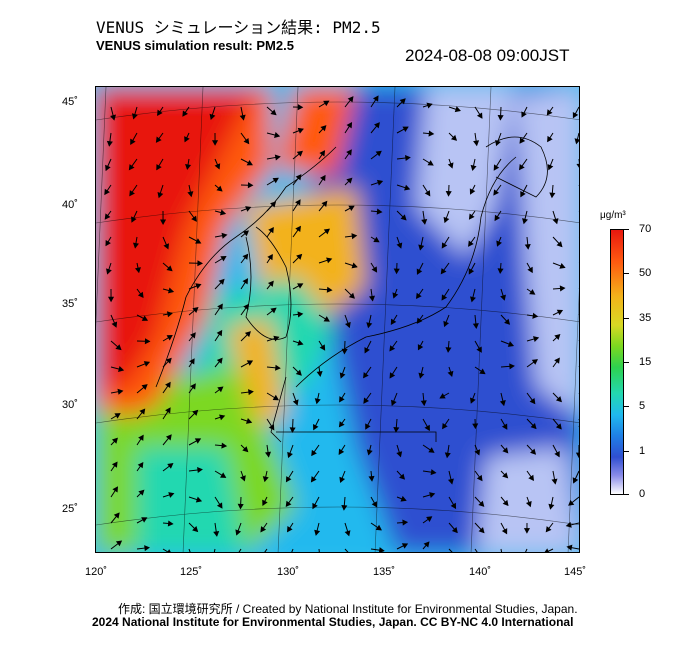 Image resolution: width=700 pixels, height=649 pixels. Describe the element at coordinates (642, 451) in the screenshot. I see `colorbar-label-1: 1` at that location.